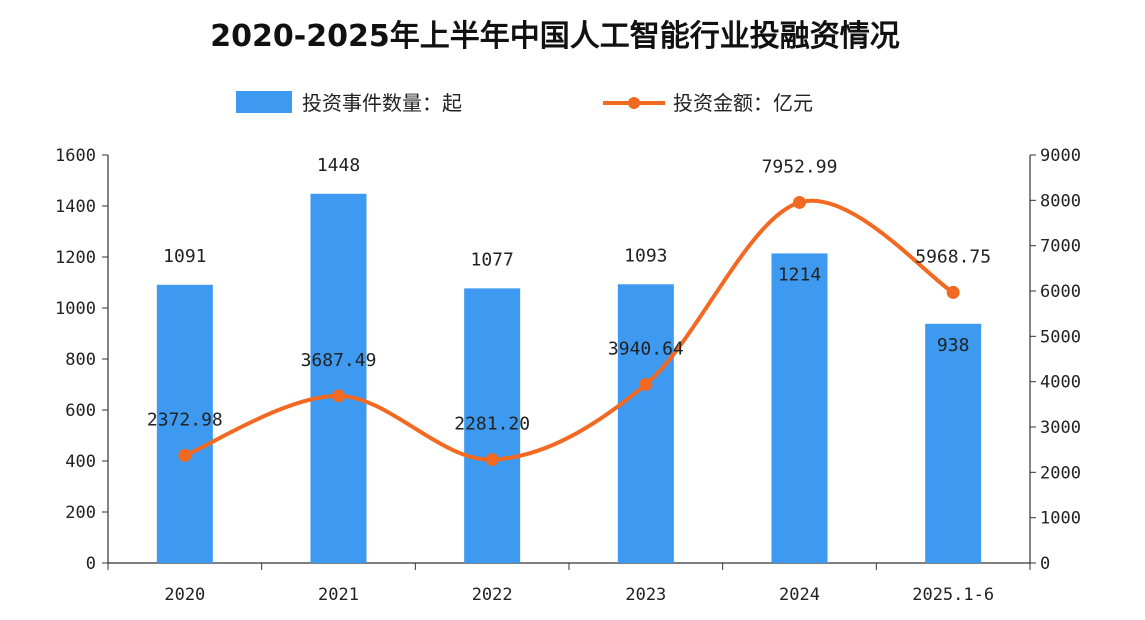  What do you see at coordinates (382, 103) in the screenshot?
I see `legend-label-bar: 投资事件数量：起` at bounding box center [382, 103].